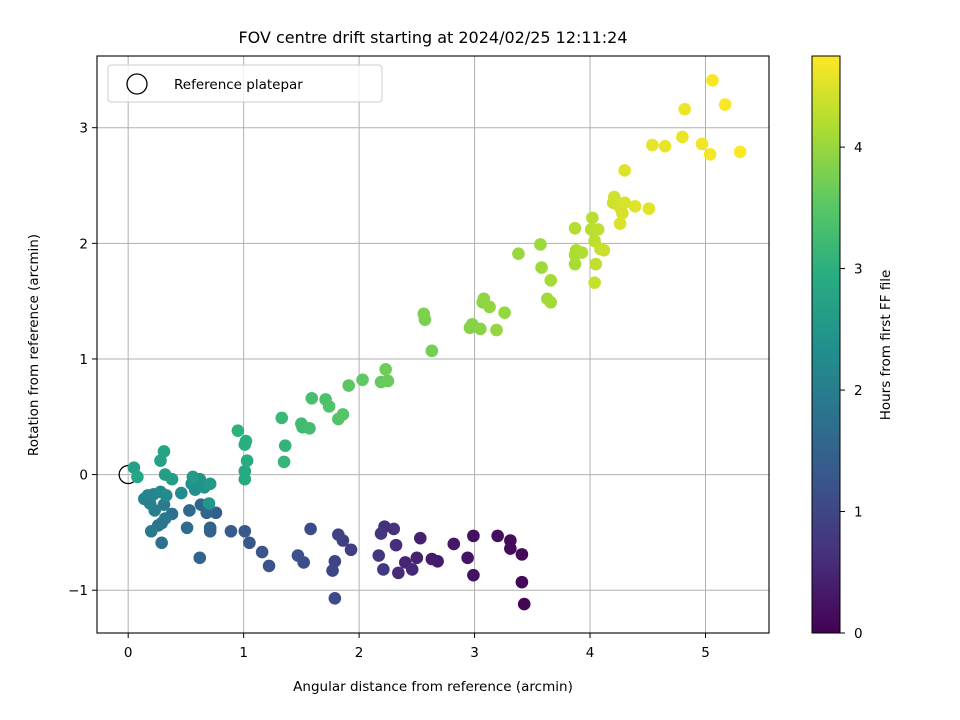 The width and height of the screenshot is (960, 720). Describe the element at coordinates (83, 476) in the screenshot. I see `y-tick-label: 0` at that location.